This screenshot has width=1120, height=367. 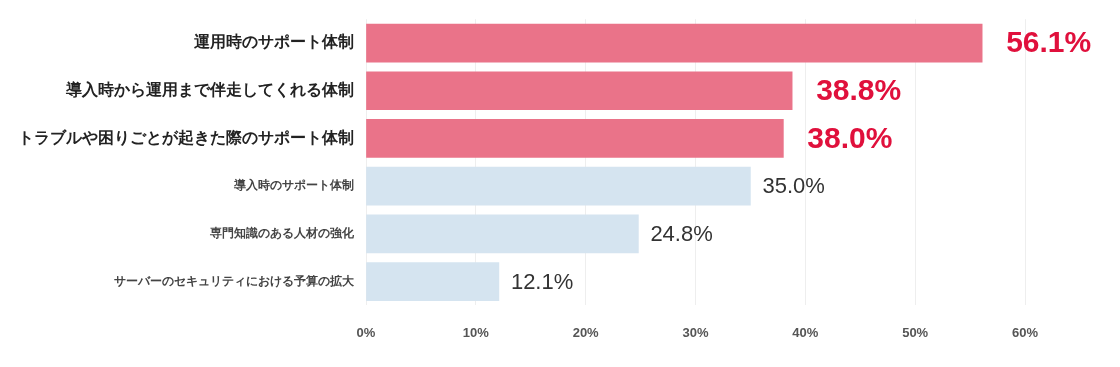 I want to click on data-label: 12.1%, so click(x=542, y=281).